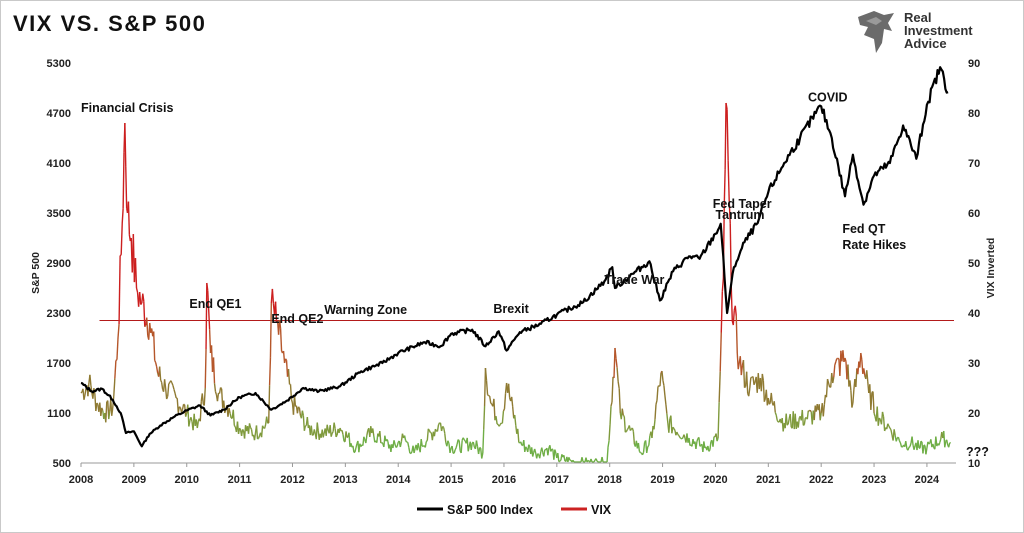 The width and height of the screenshot is (1024, 533). Describe the element at coordinates (938, 30) in the screenshot. I see `brand-text: Real Investment Advice` at that location.